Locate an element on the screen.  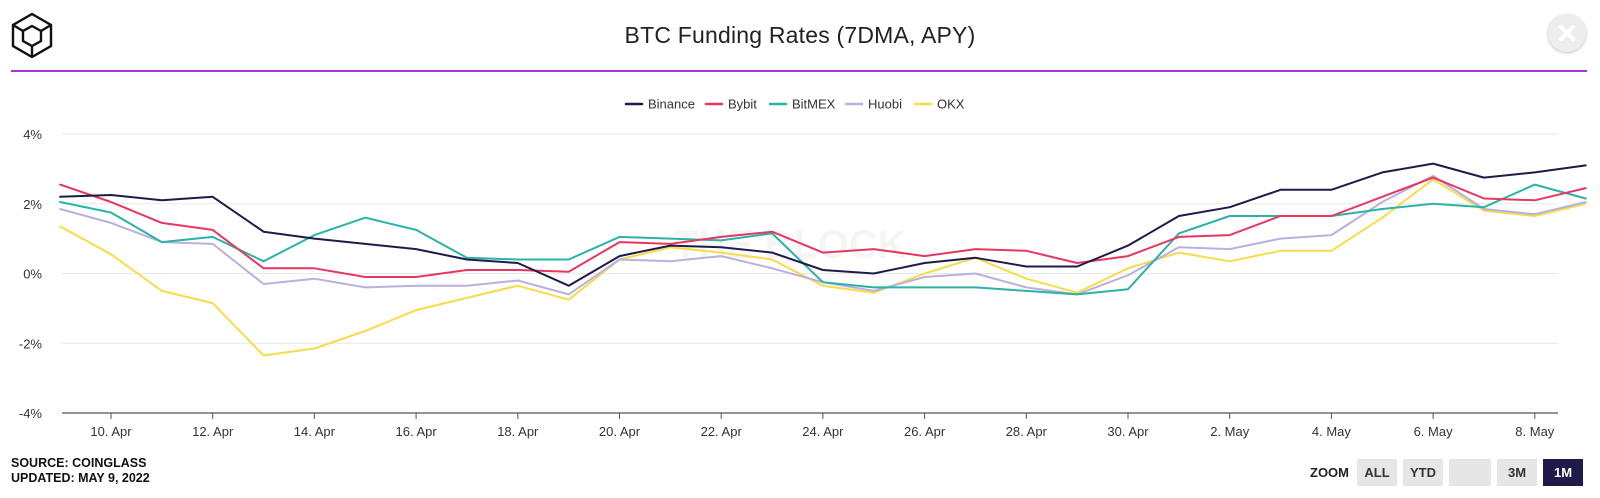
page-title: BTC Funding Rates (7DMA, APY) is located at coordinates (800, 35).